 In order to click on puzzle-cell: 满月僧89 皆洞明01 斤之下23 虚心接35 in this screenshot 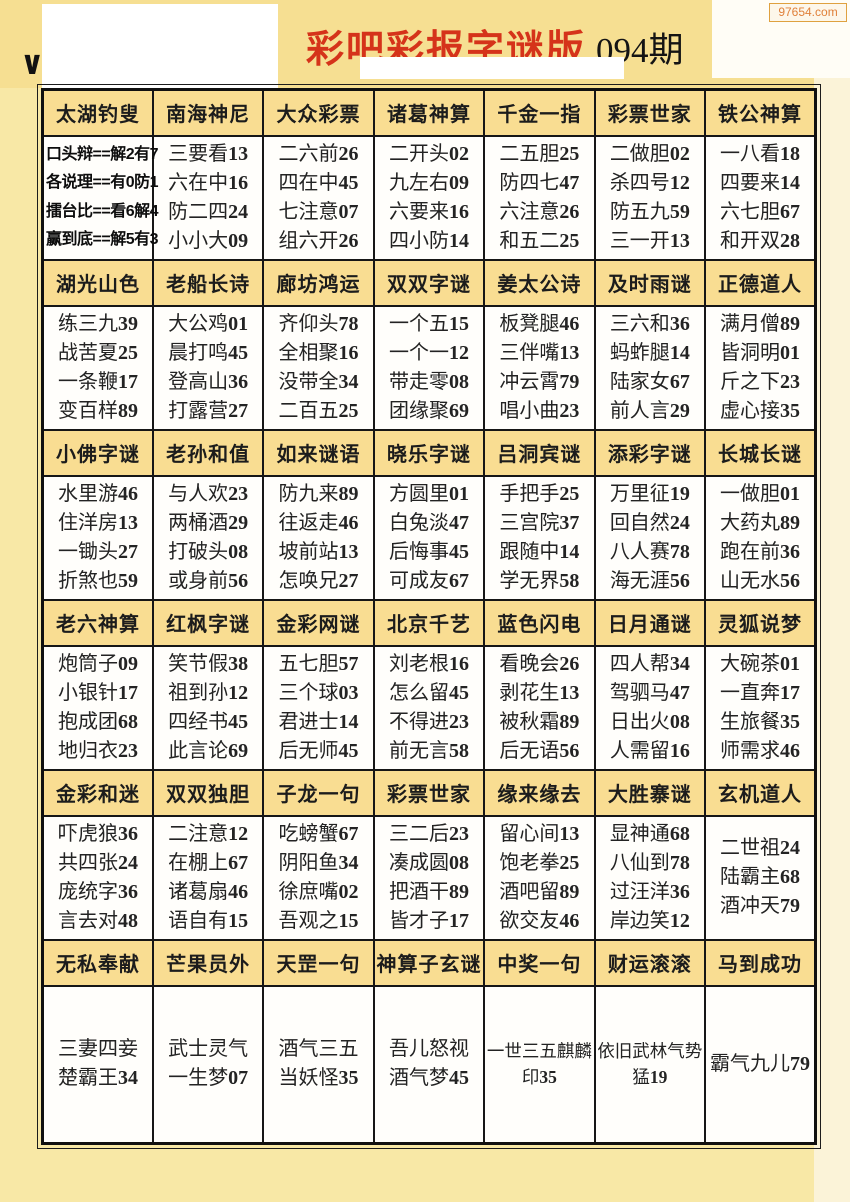, I will do `click(760, 367)`.